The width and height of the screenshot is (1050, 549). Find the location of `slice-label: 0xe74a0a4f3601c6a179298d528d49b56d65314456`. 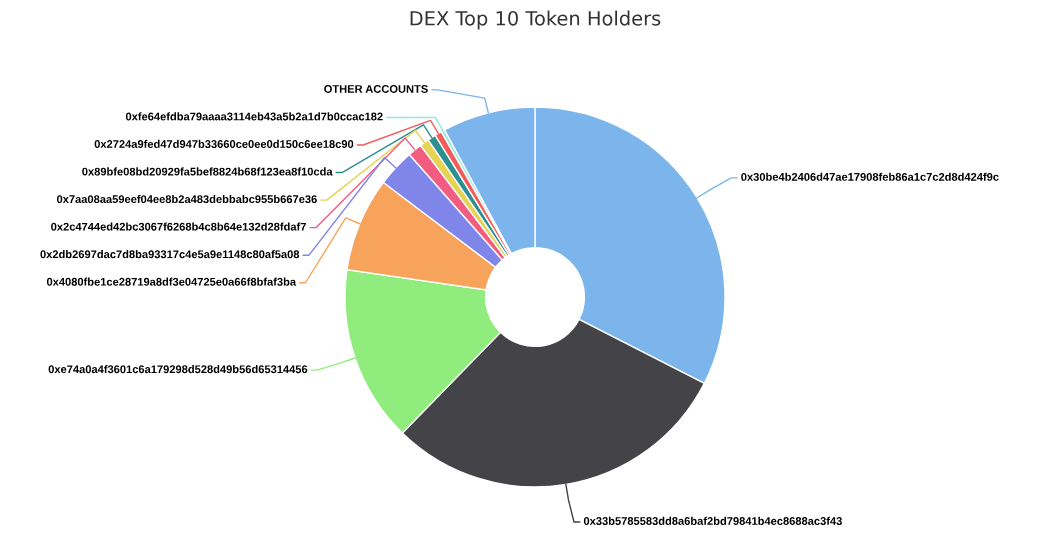

slice-label: 0xe74a0a4f3601c6a179298d528d49b56d65314456 is located at coordinates (178, 369).